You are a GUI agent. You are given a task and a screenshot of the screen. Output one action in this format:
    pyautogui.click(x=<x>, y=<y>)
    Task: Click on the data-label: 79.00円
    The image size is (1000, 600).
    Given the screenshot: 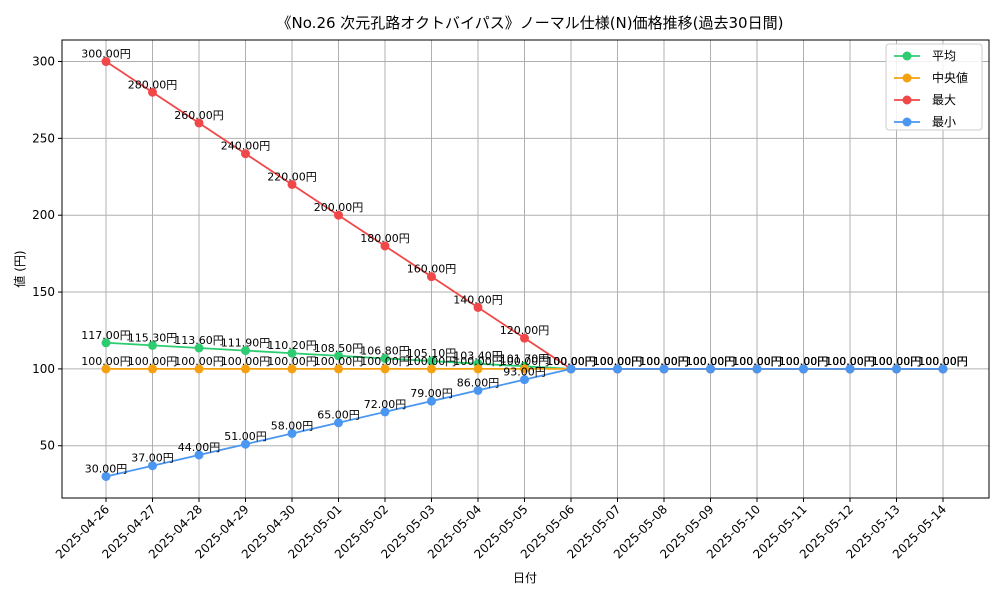 What is the action you would take?
    pyautogui.click(x=431, y=393)
    